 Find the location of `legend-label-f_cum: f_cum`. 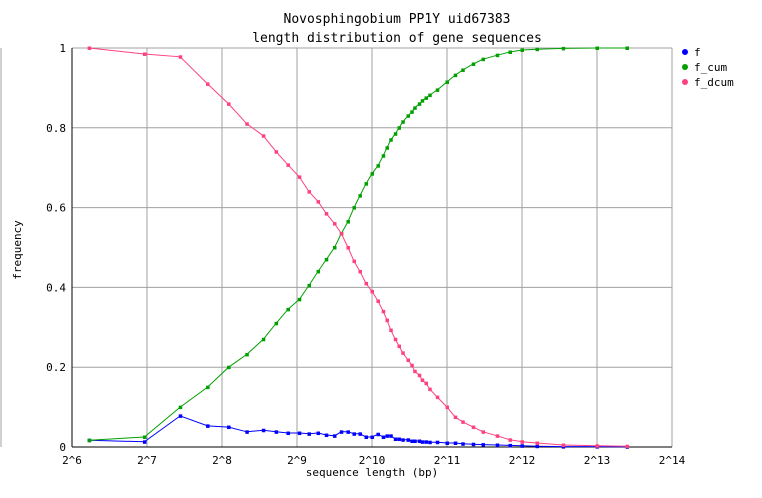

legend-label-f_cum: f_cum is located at coordinates (710, 67).